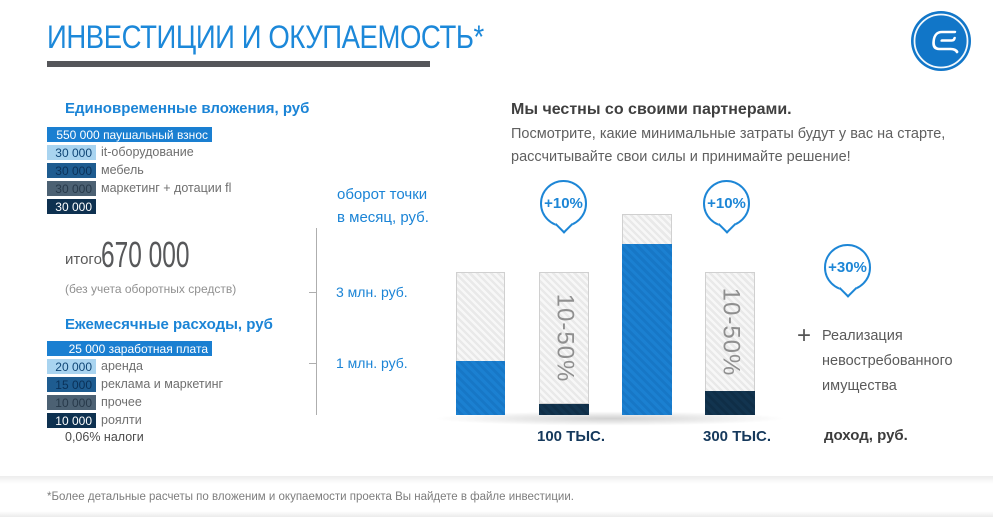 The image size is (993, 517). I want to click on bar-300k-turnover-potential, so click(647, 229).